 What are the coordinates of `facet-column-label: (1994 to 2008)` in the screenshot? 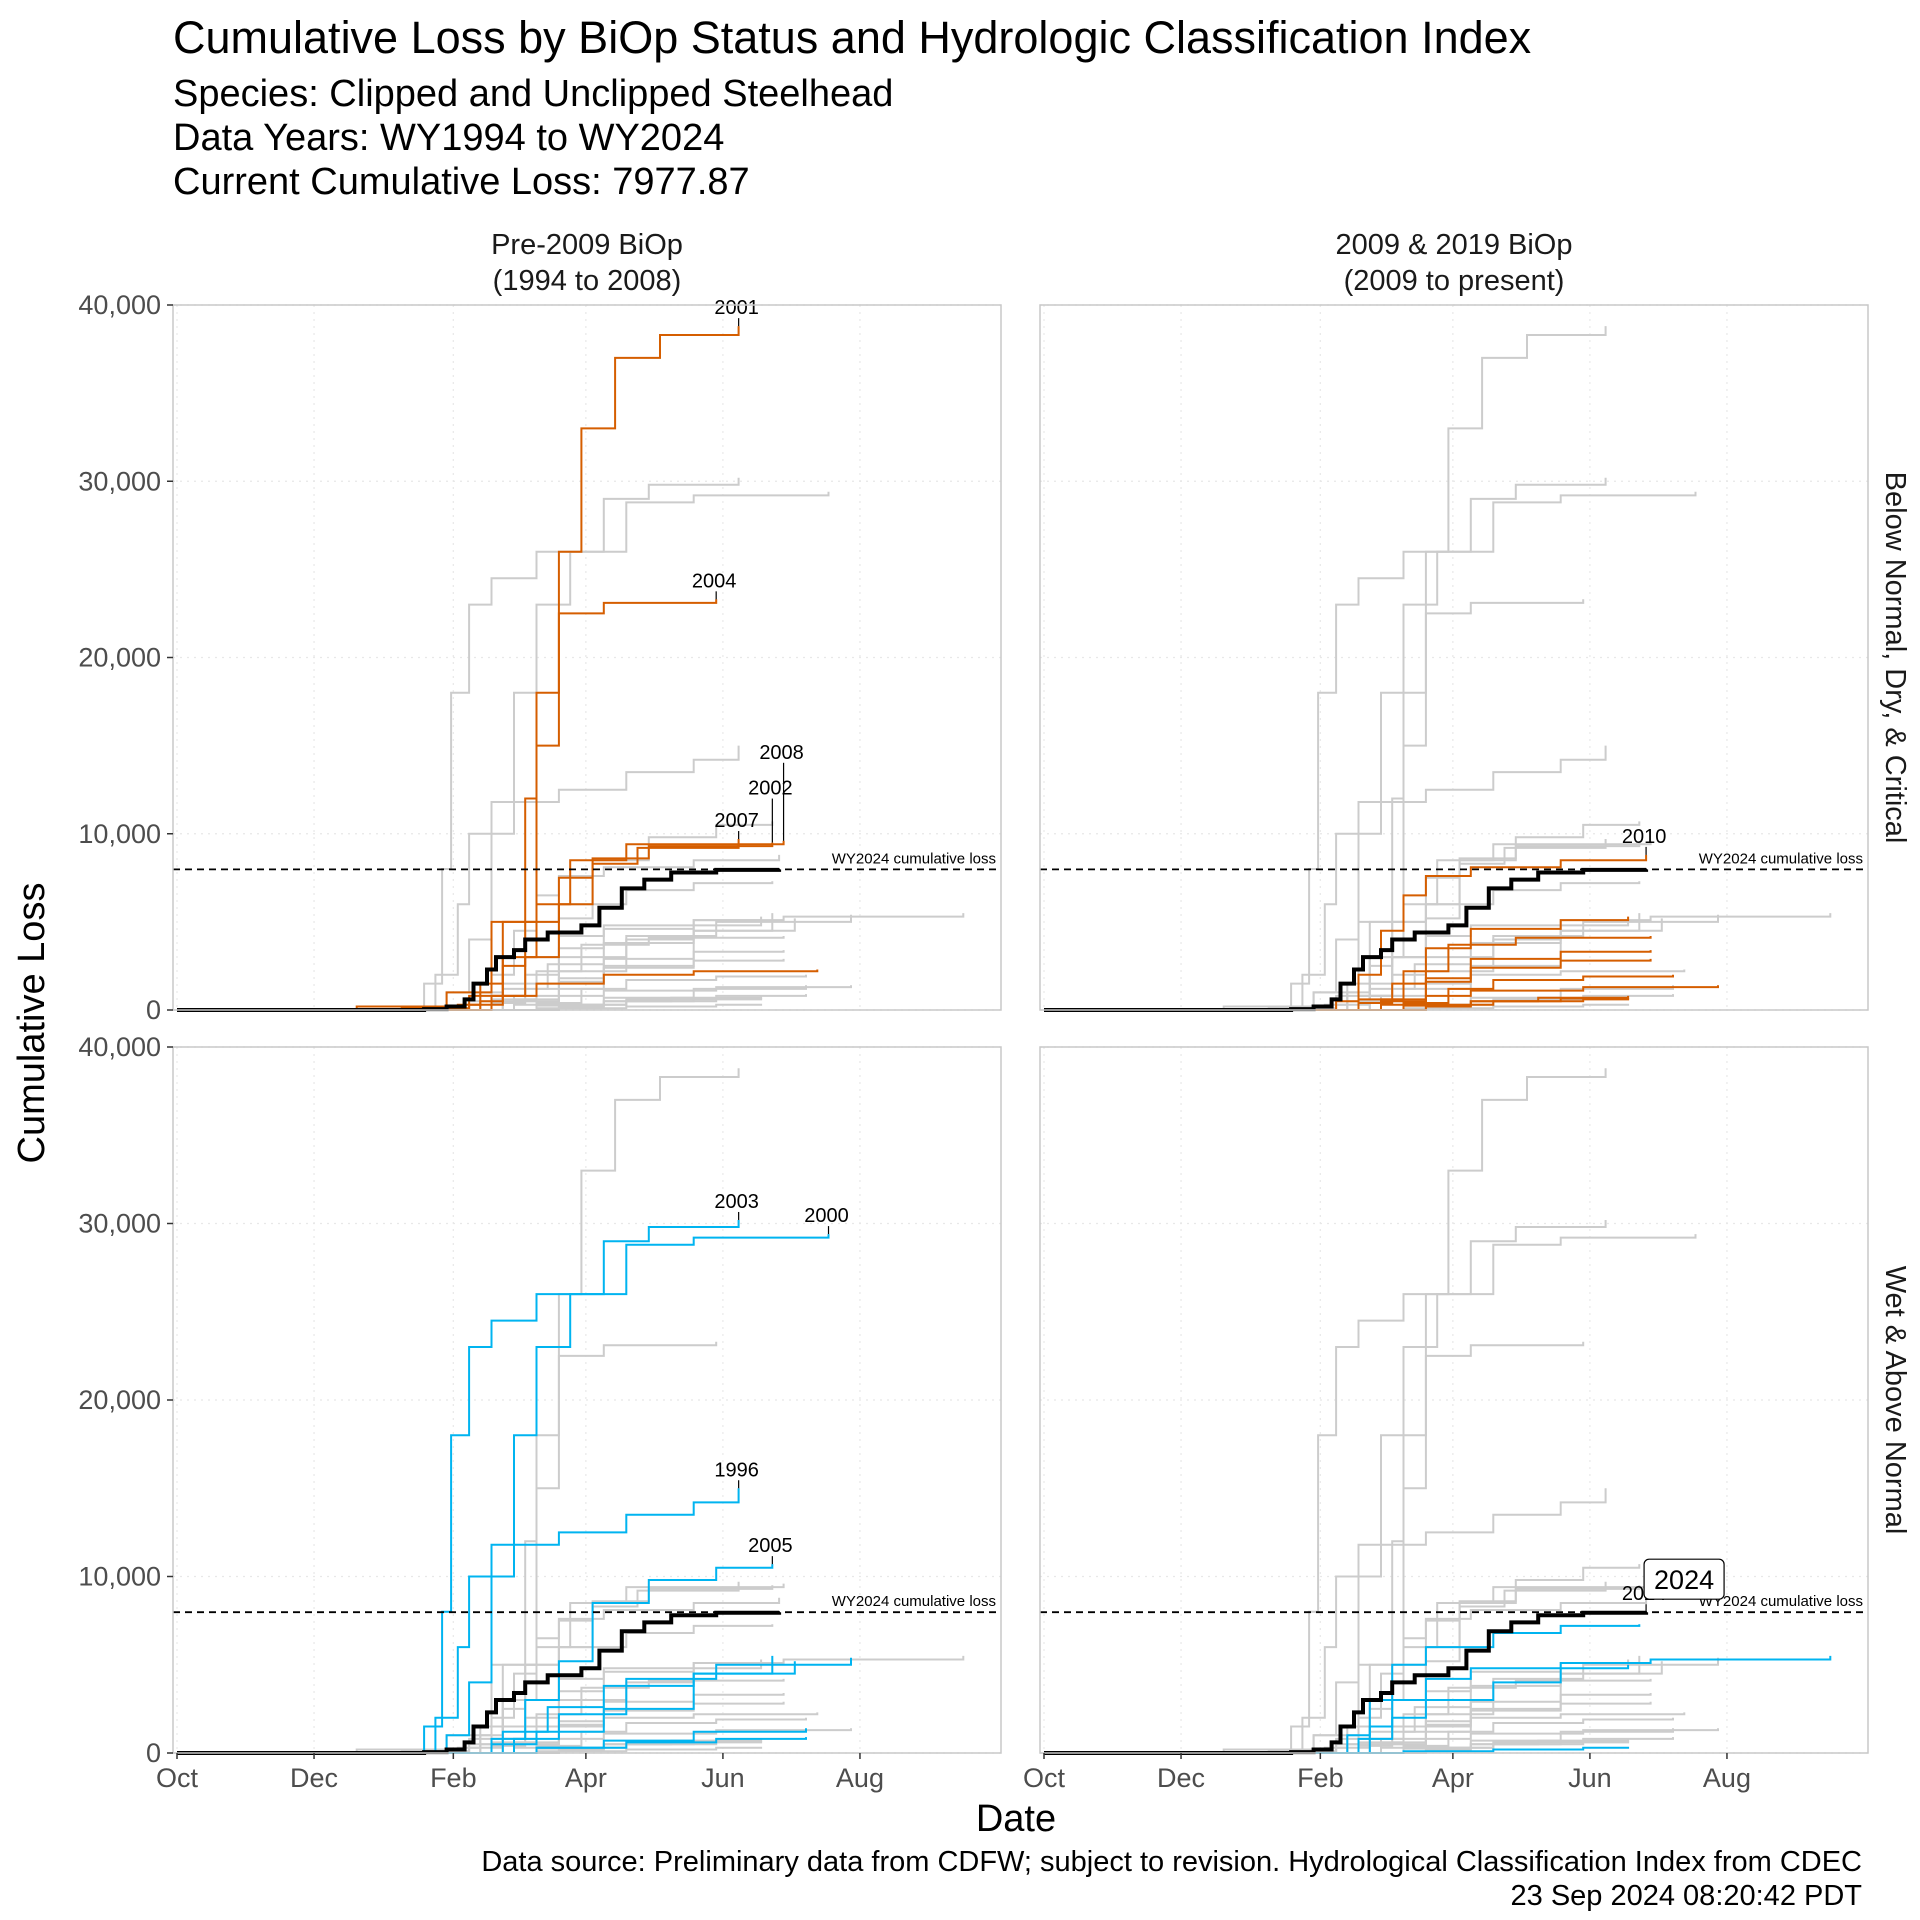 It's located at (587, 281).